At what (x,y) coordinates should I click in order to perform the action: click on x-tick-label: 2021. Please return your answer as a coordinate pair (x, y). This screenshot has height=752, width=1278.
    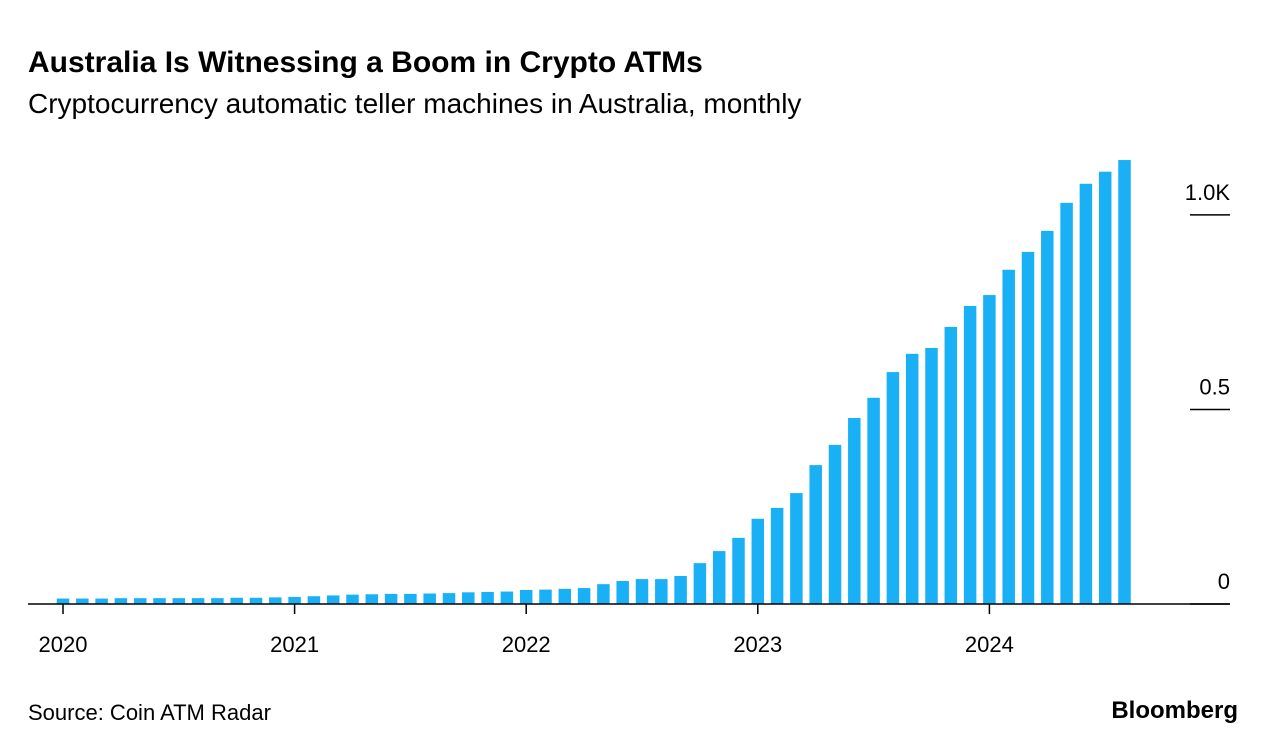
    Looking at the image, I should click on (294, 644).